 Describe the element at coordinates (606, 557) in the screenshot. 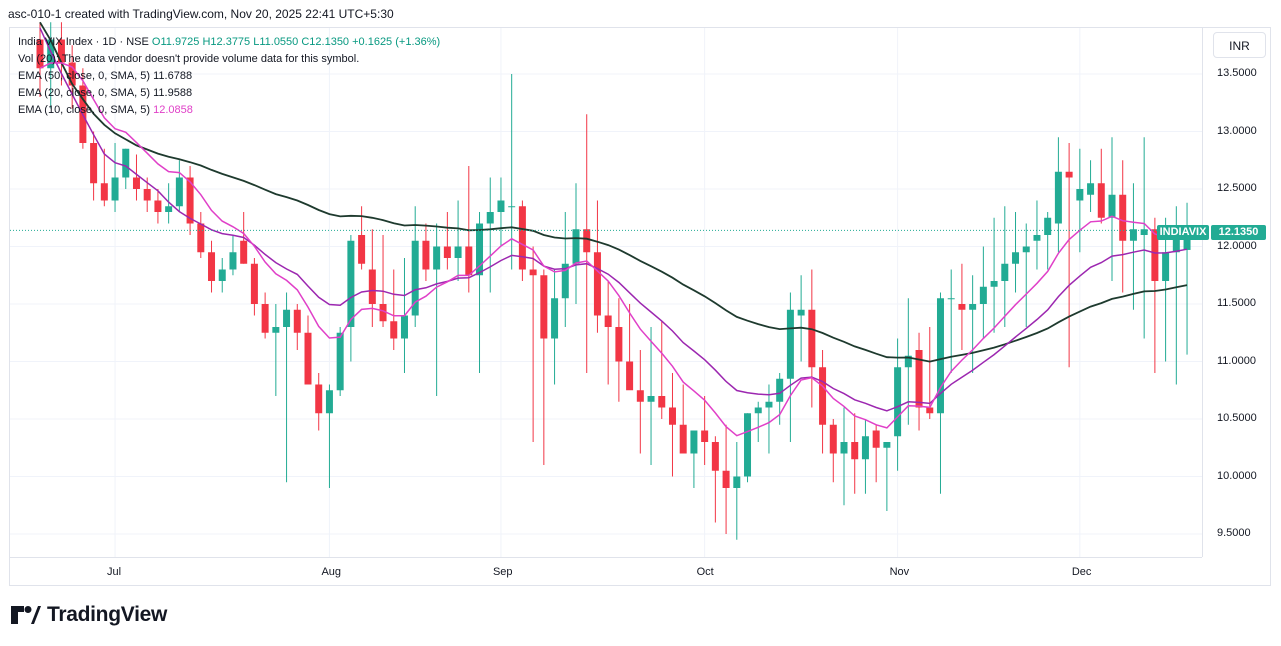

I see `time-scale-border` at that location.